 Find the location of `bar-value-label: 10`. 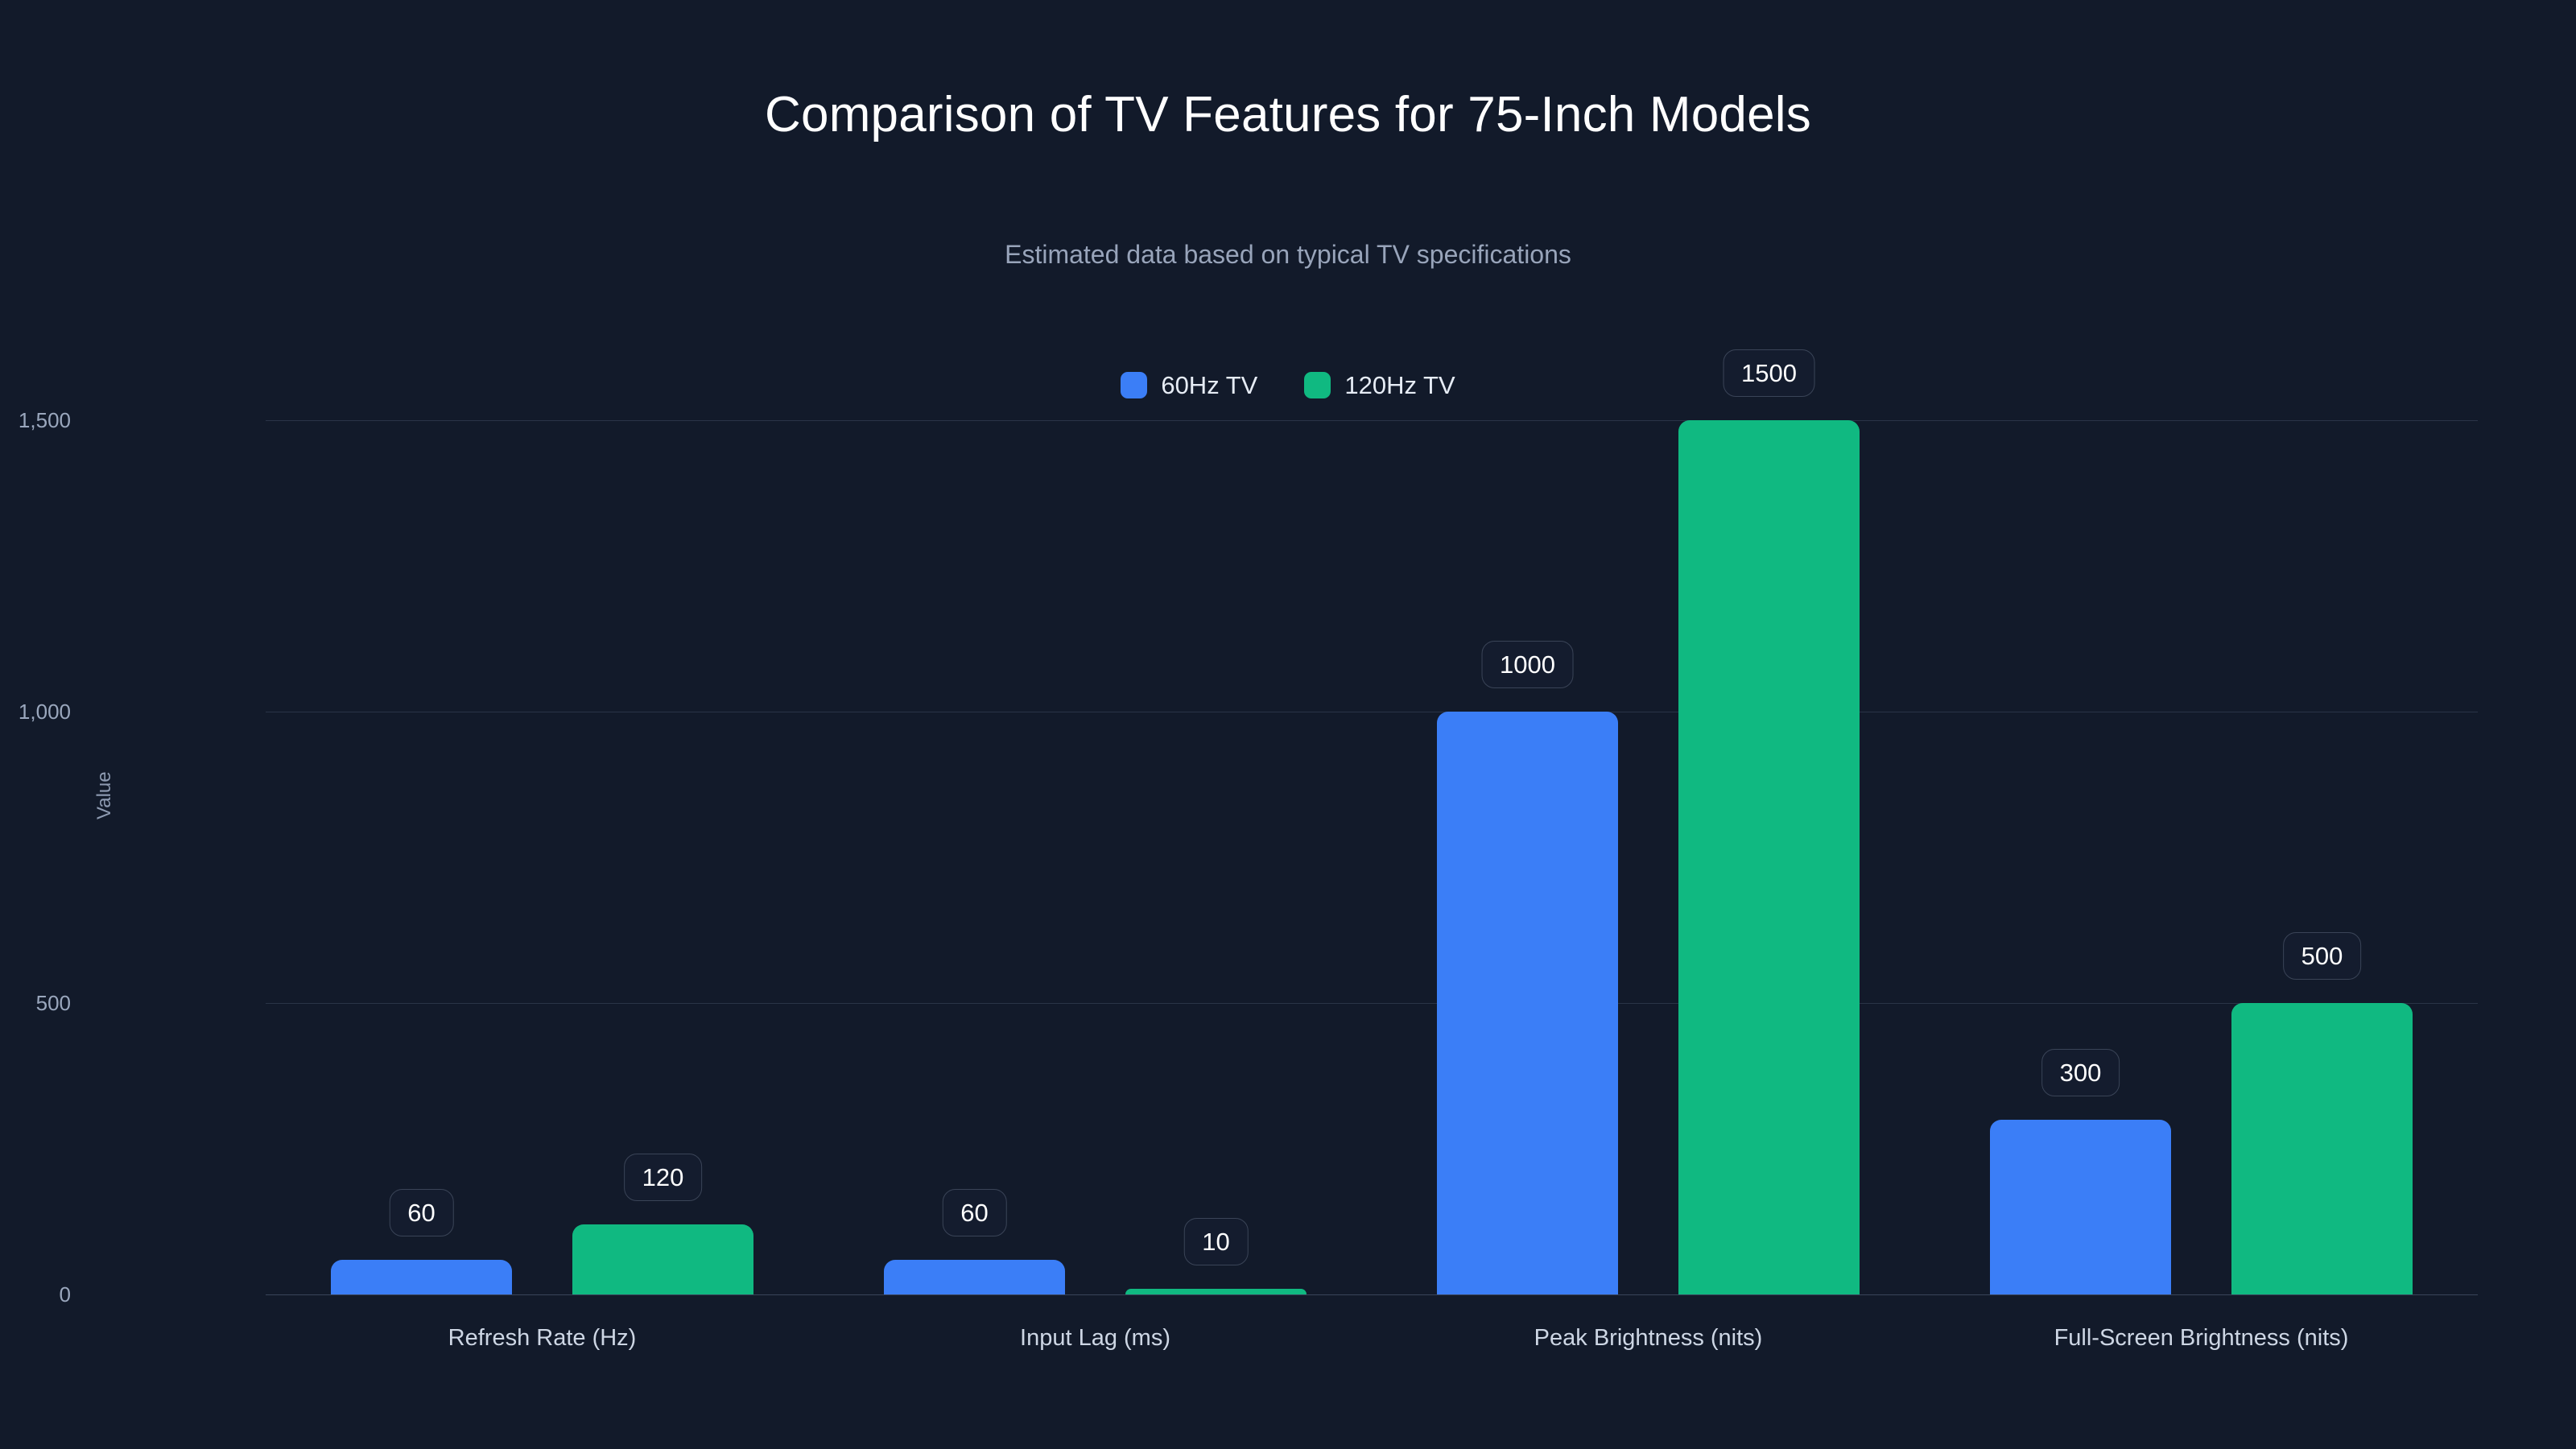

bar-value-label: 10 is located at coordinates (1216, 1241).